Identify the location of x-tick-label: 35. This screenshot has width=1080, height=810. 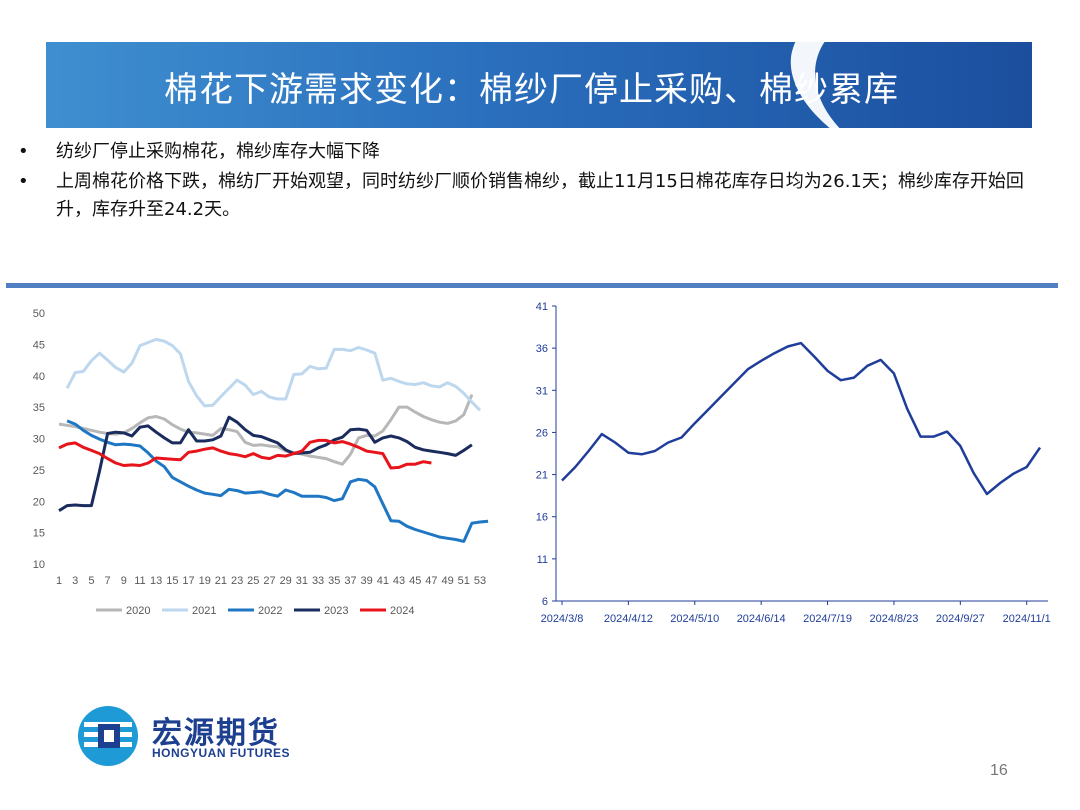
(334, 581).